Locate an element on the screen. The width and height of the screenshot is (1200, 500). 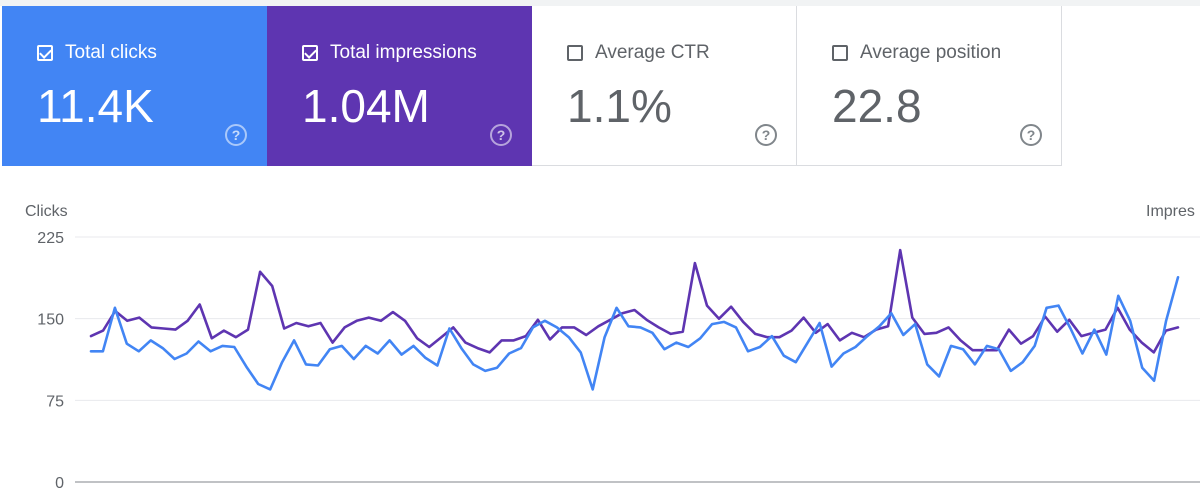
metric-card-total-clicks: Total clicks 11.4K ? is located at coordinates (134, 86).